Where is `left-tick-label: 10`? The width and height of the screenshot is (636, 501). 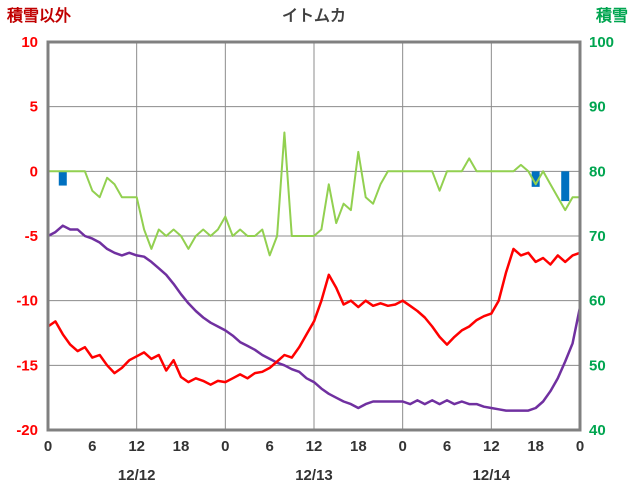
left-tick-label: 10 is located at coordinates (29, 42).